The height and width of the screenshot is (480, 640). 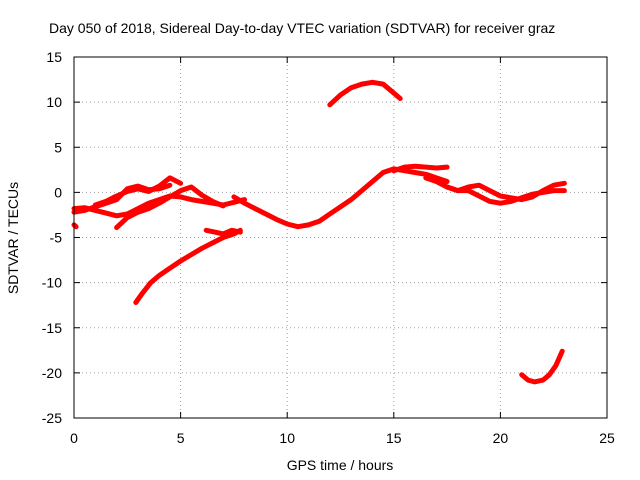 What do you see at coordinates (340, 465) in the screenshot?
I see `x-axis-label: GPS time / hours` at bounding box center [340, 465].